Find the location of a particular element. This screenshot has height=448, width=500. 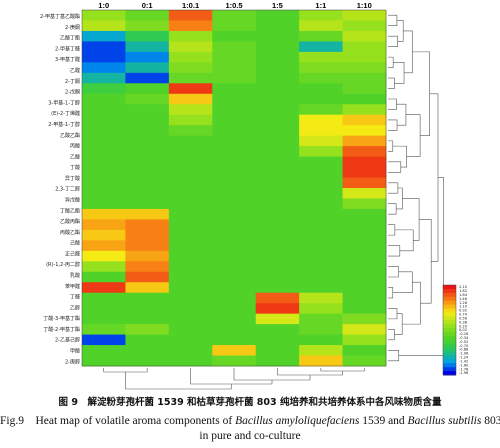

row-label: 3-甲基-1-丁醇 is located at coordinates (64, 102).